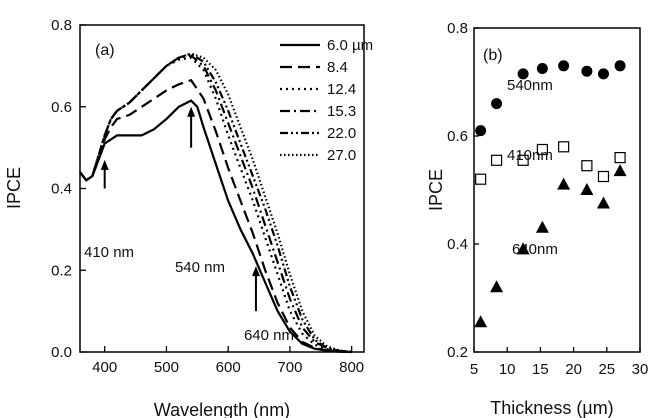  I want to click on x-tick-label: 5, so click(474, 369).